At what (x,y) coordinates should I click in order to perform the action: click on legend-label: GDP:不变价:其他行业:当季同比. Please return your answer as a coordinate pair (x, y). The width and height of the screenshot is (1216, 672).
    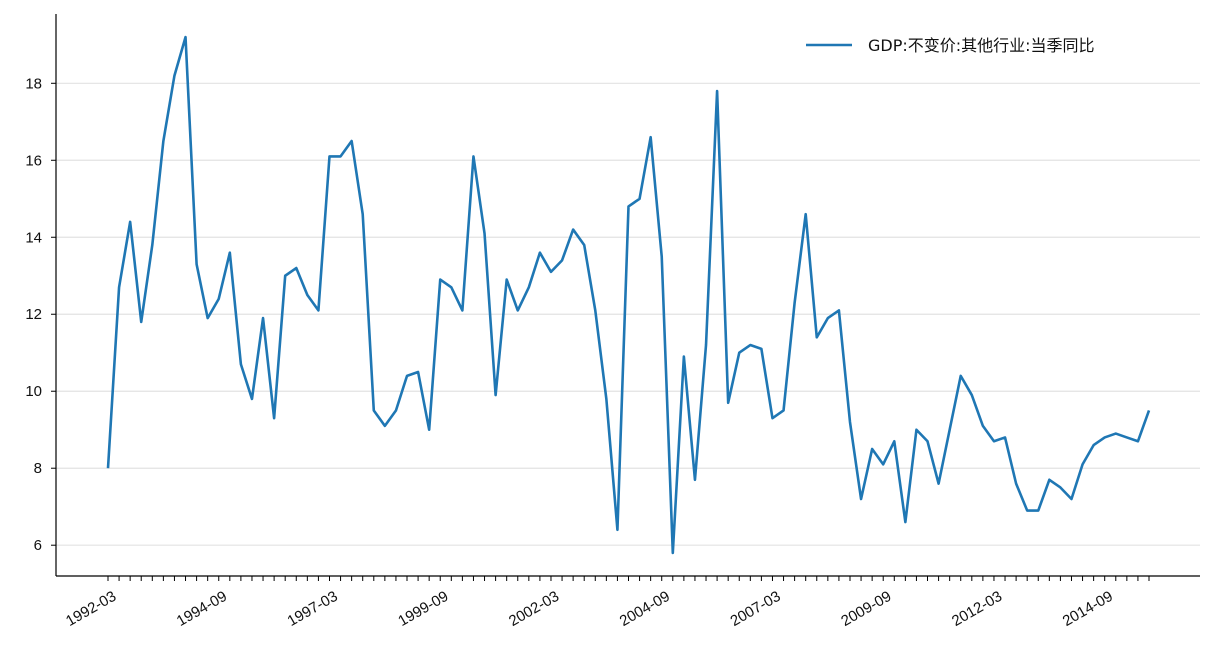
    Looking at the image, I should click on (981, 45).